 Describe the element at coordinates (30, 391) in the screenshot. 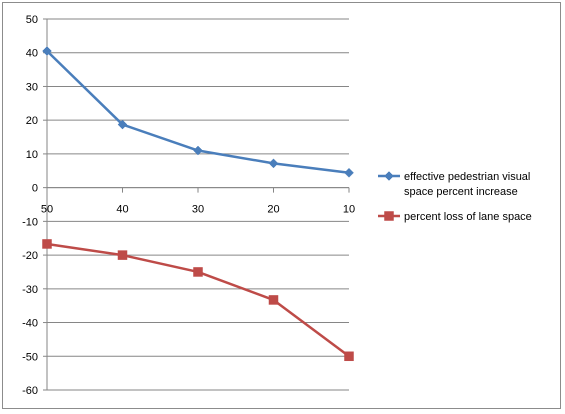

I see `y-tick-label: -60` at that location.